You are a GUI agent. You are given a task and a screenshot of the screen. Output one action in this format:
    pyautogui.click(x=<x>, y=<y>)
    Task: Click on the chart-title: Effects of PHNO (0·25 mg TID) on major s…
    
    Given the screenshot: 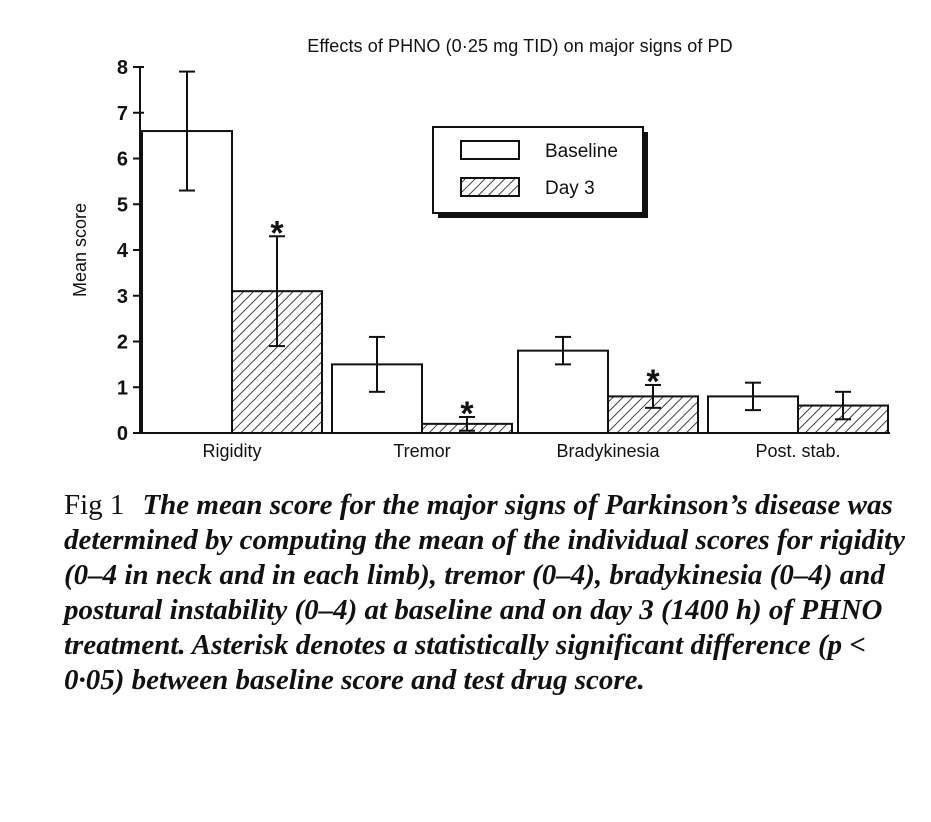 What is the action you would take?
    pyautogui.click(x=520, y=46)
    